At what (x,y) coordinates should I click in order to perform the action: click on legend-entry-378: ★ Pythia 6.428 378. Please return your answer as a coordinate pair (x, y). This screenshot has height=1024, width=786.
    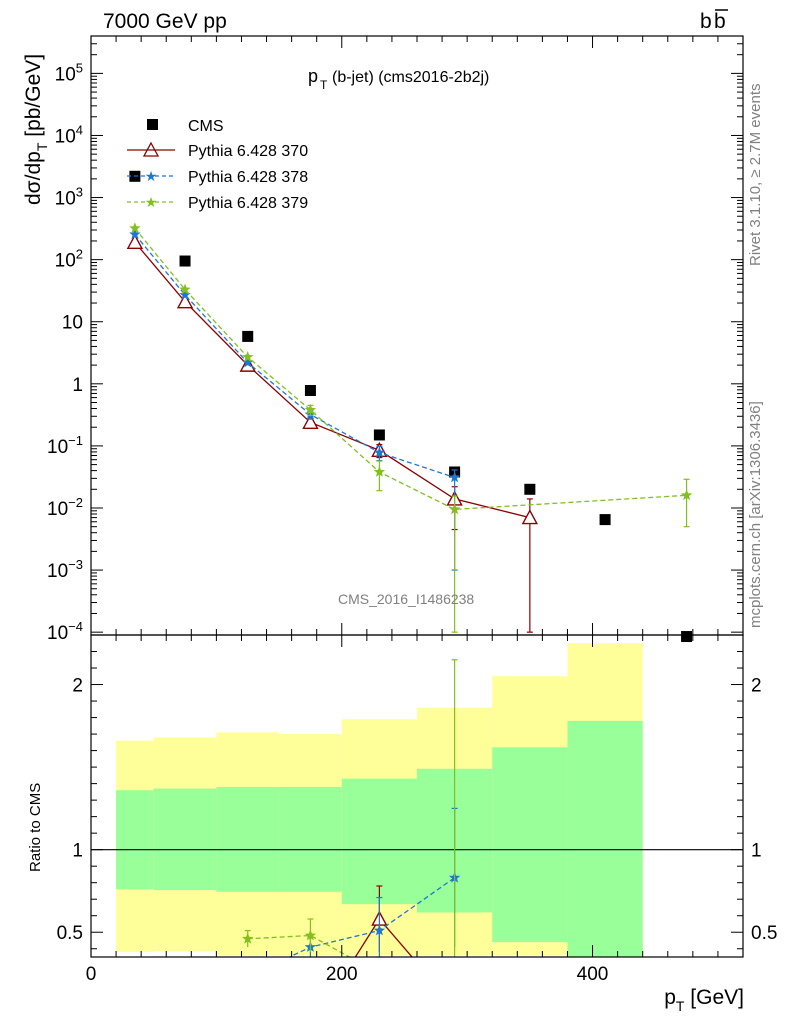
    Looking at the image, I should click on (217, 177).